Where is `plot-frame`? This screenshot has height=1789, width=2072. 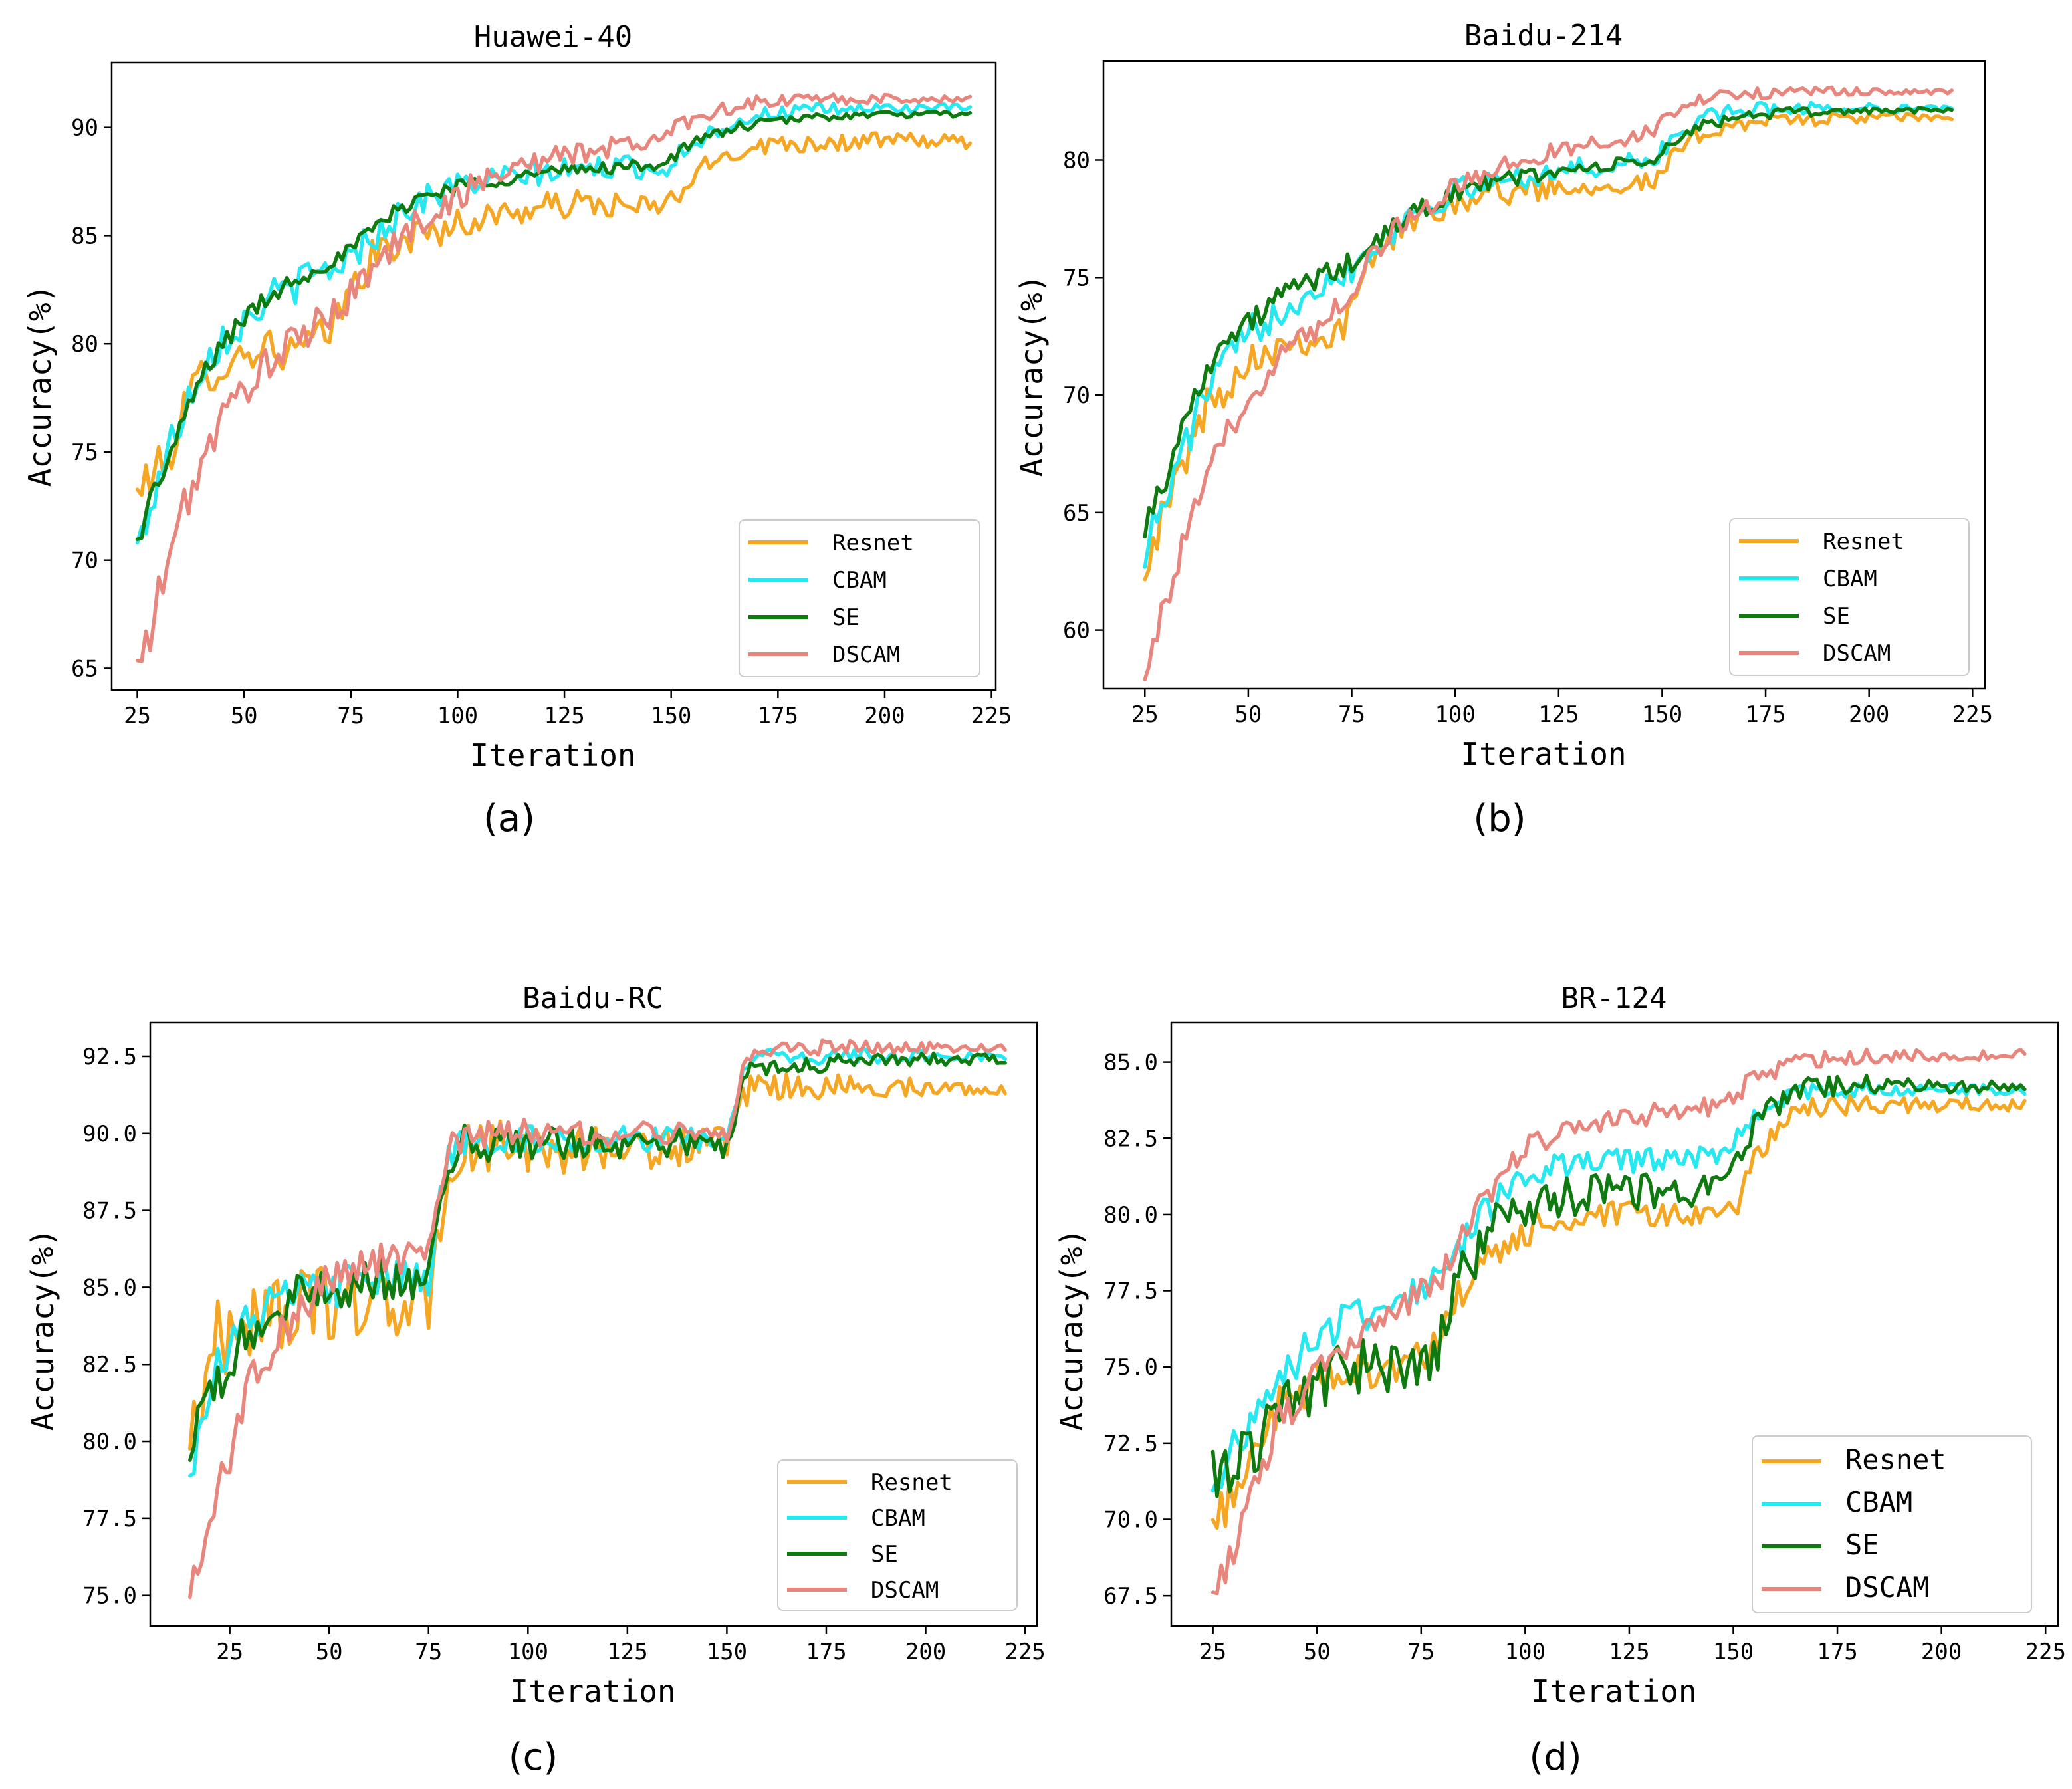 plot-frame is located at coordinates (593, 1324).